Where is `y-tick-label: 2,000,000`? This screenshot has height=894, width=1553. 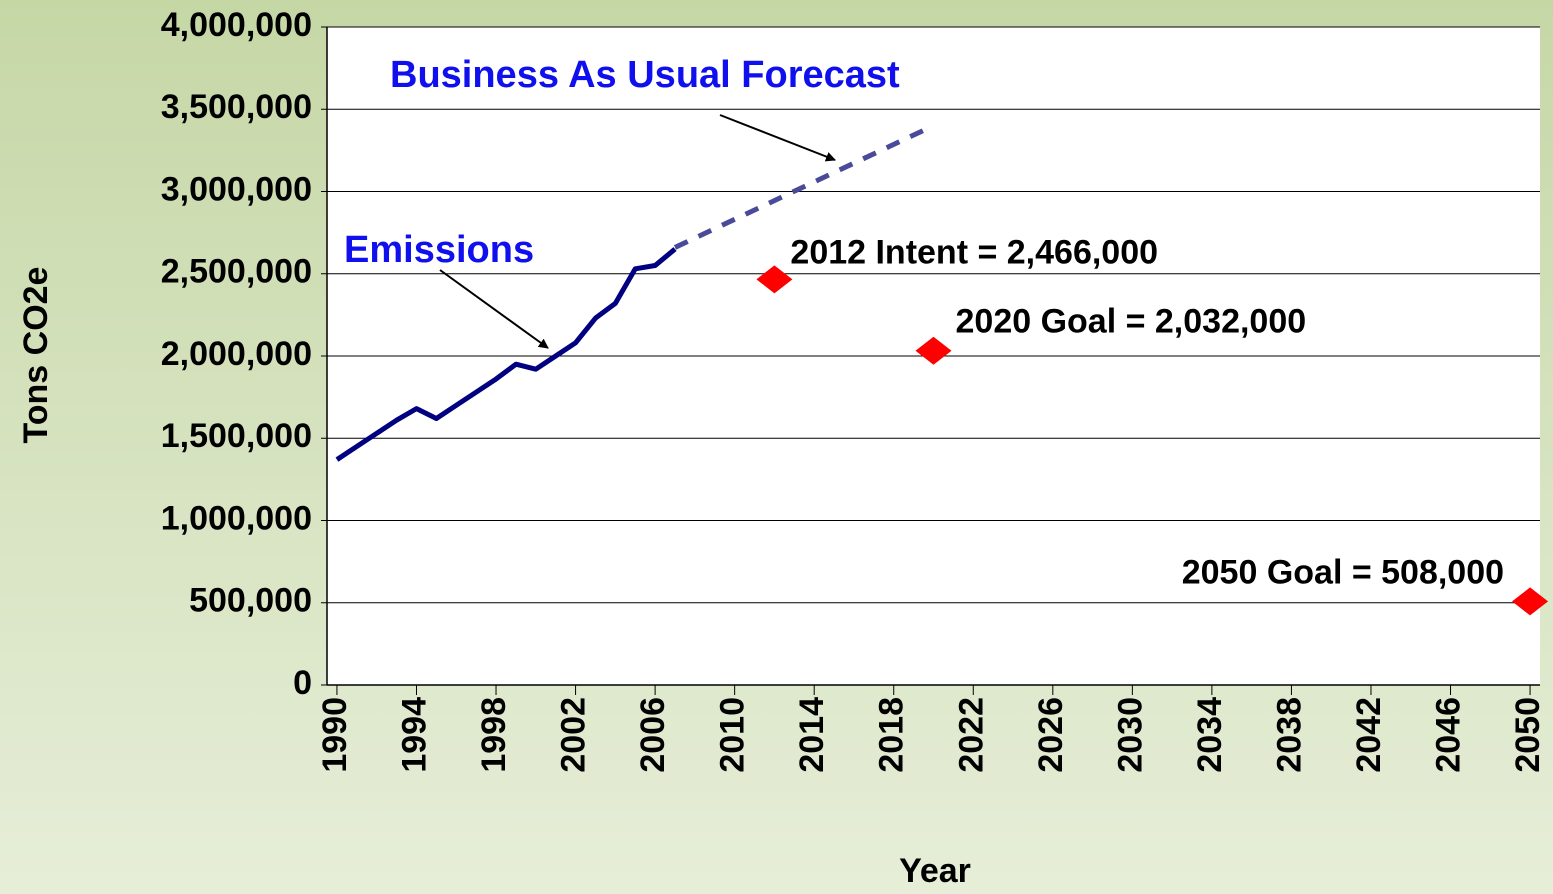
y-tick-label: 2,000,000 is located at coordinates (236, 354).